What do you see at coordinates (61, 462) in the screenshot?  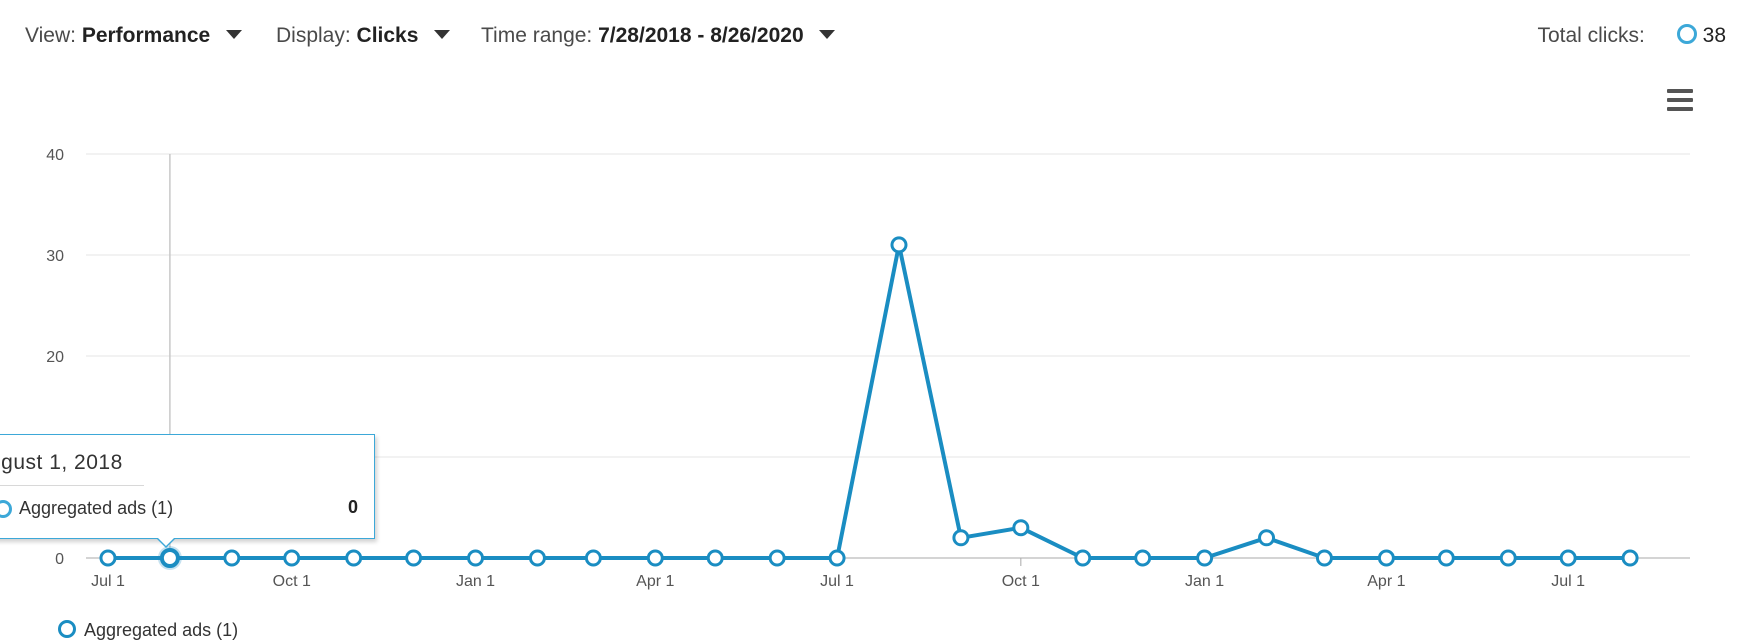 I see `tooltip-date: ugust 1, 2018` at bounding box center [61, 462].